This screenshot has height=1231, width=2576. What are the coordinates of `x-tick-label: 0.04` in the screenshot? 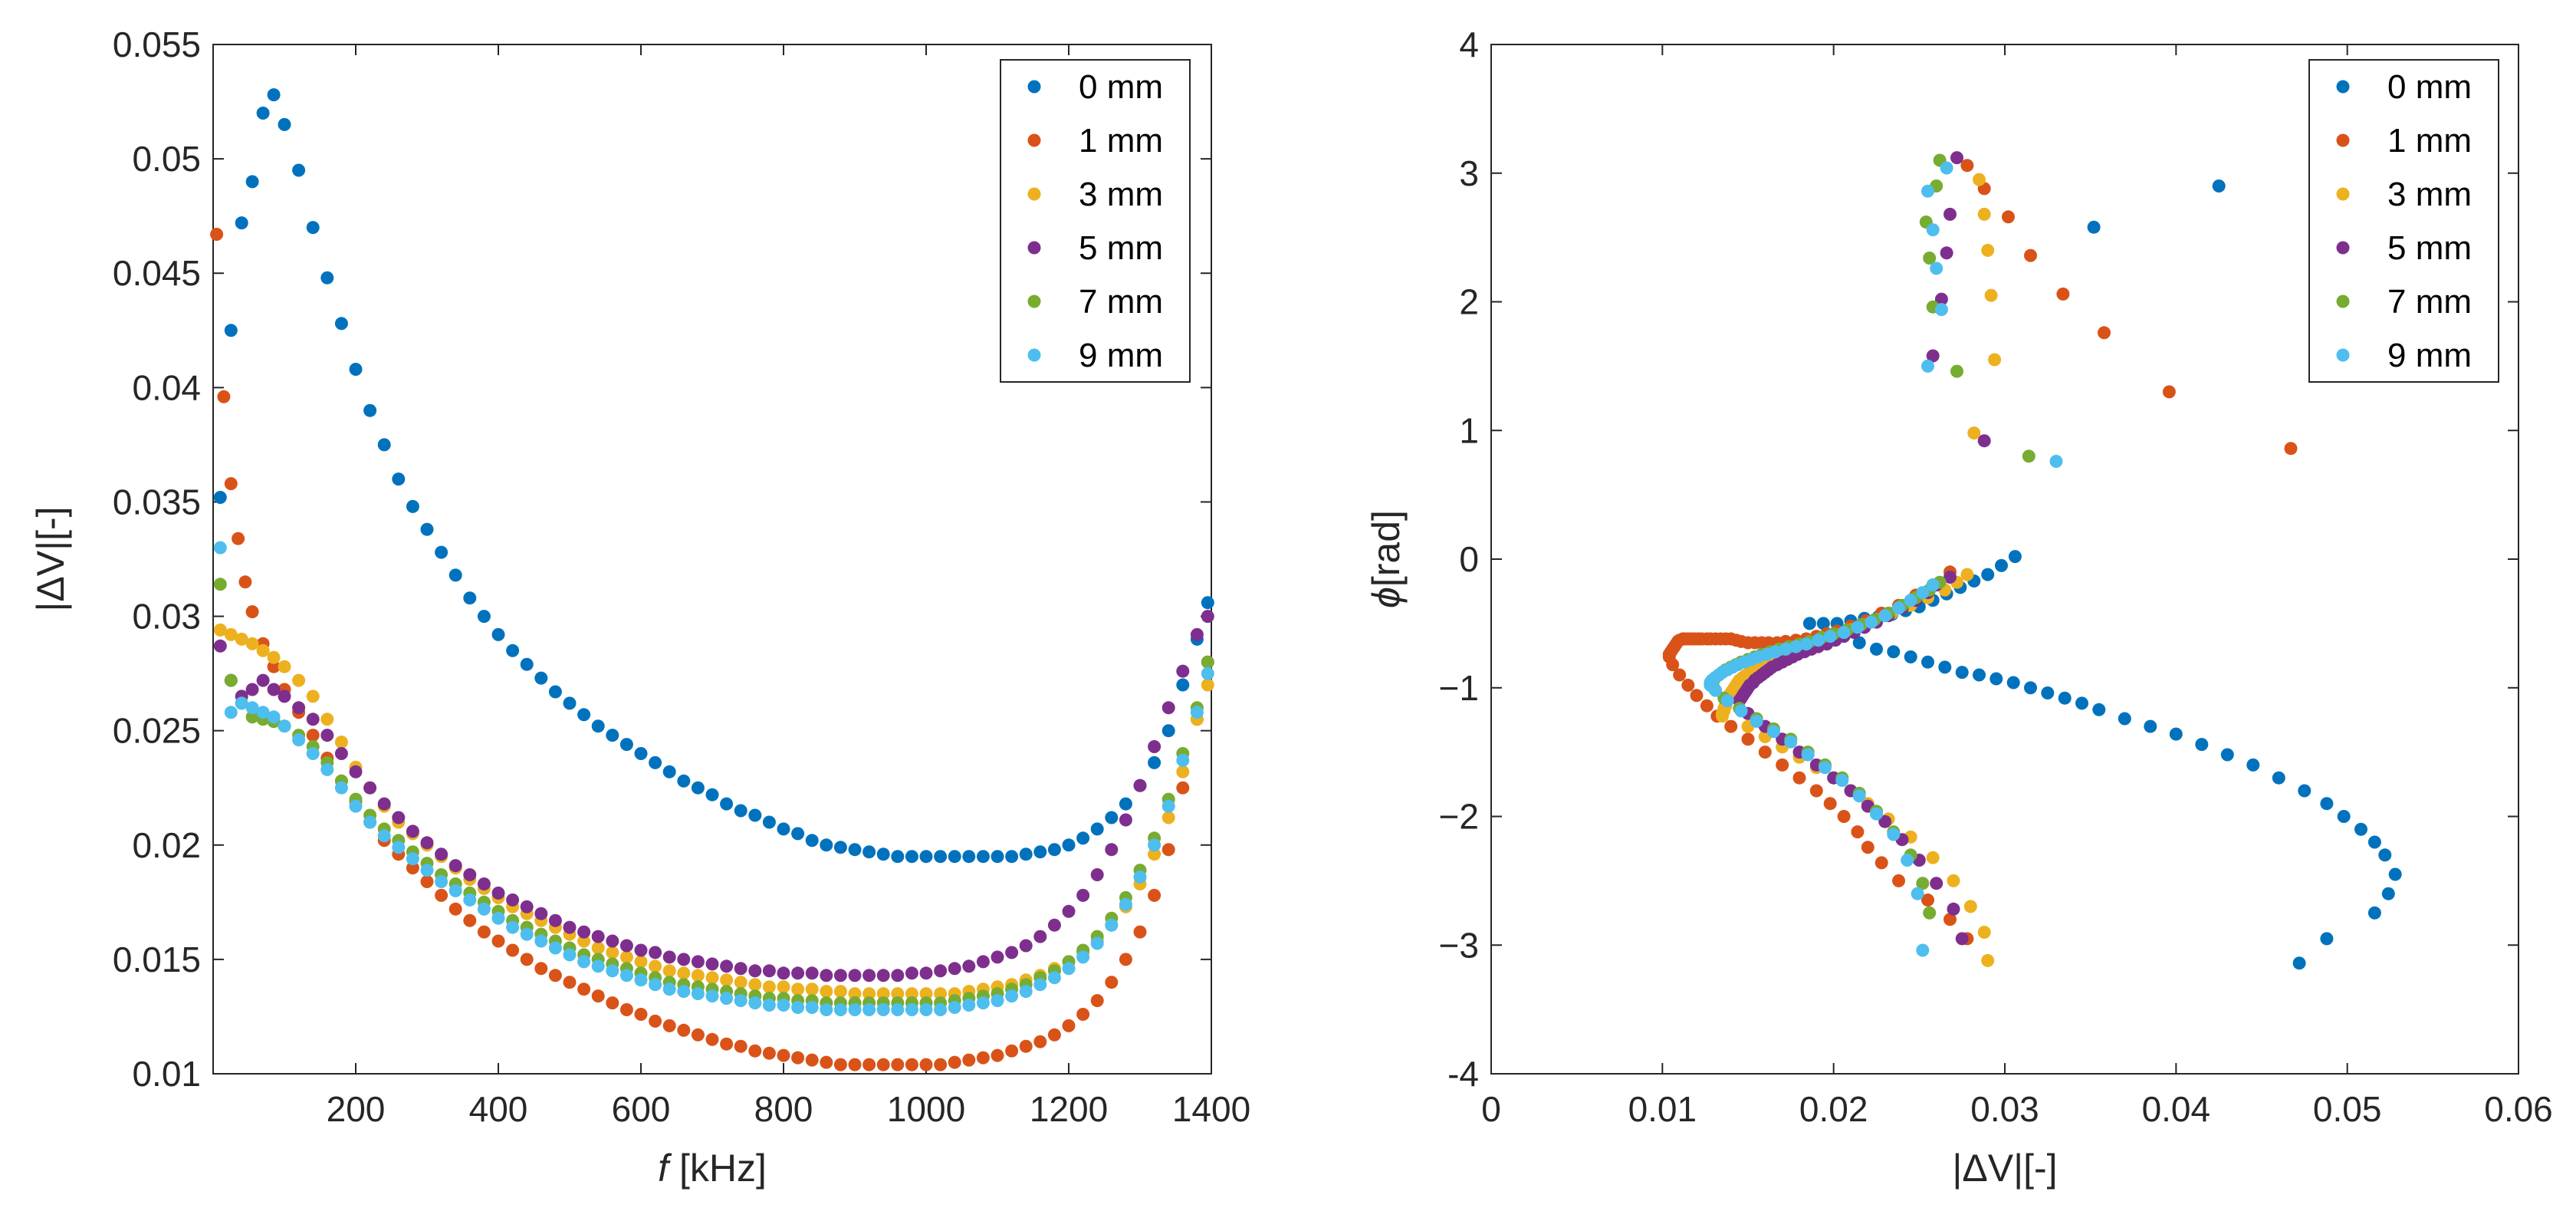 It's located at (2177, 1109).